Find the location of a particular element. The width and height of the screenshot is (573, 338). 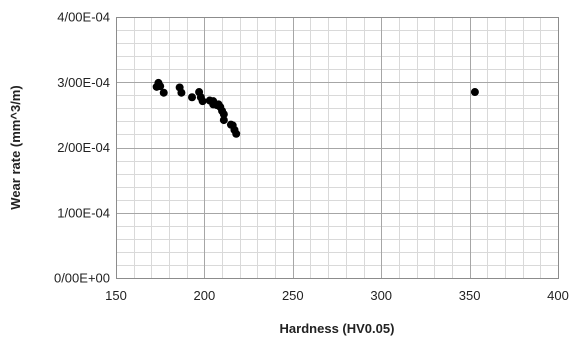

x-tick-label: 250 is located at coordinates (293, 295).